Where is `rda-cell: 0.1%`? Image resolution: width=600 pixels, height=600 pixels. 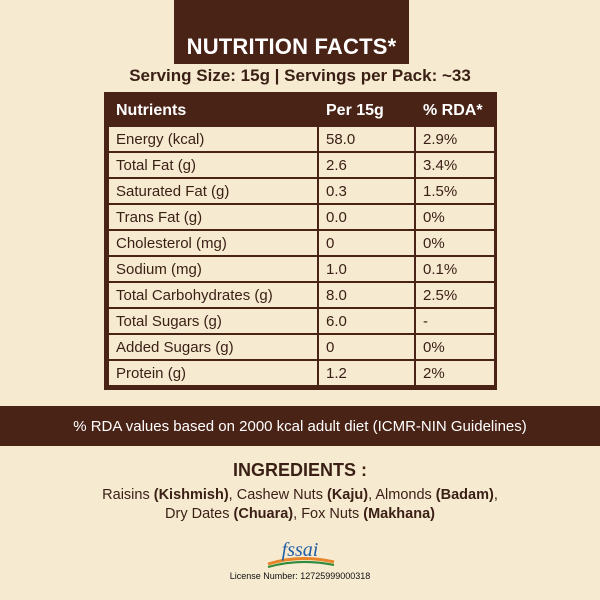
rda-cell: 0.1% is located at coordinates (455, 269).